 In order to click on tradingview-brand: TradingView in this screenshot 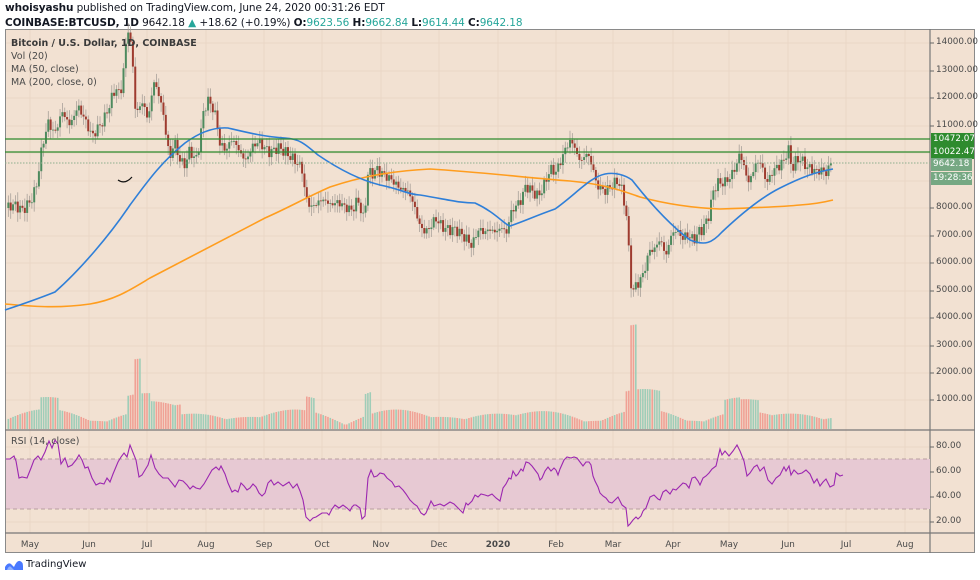, I will do `click(45, 564)`.